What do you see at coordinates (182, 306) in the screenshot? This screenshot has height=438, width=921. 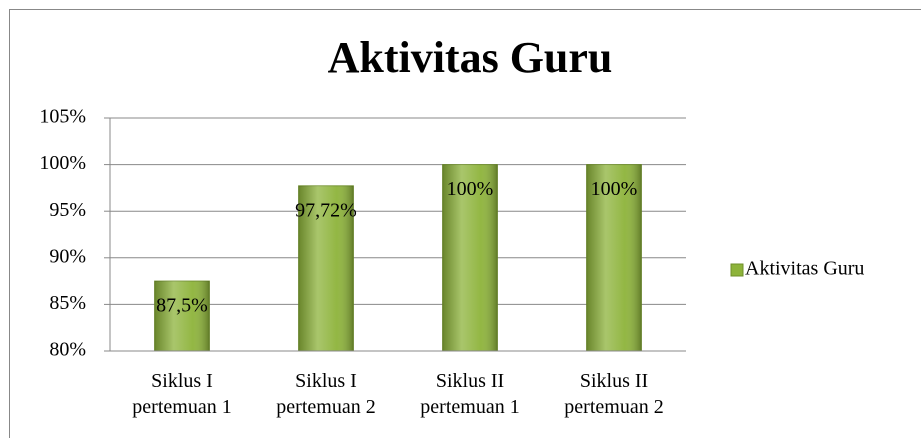 I see `data-label: 87,5%` at bounding box center [182, 306].